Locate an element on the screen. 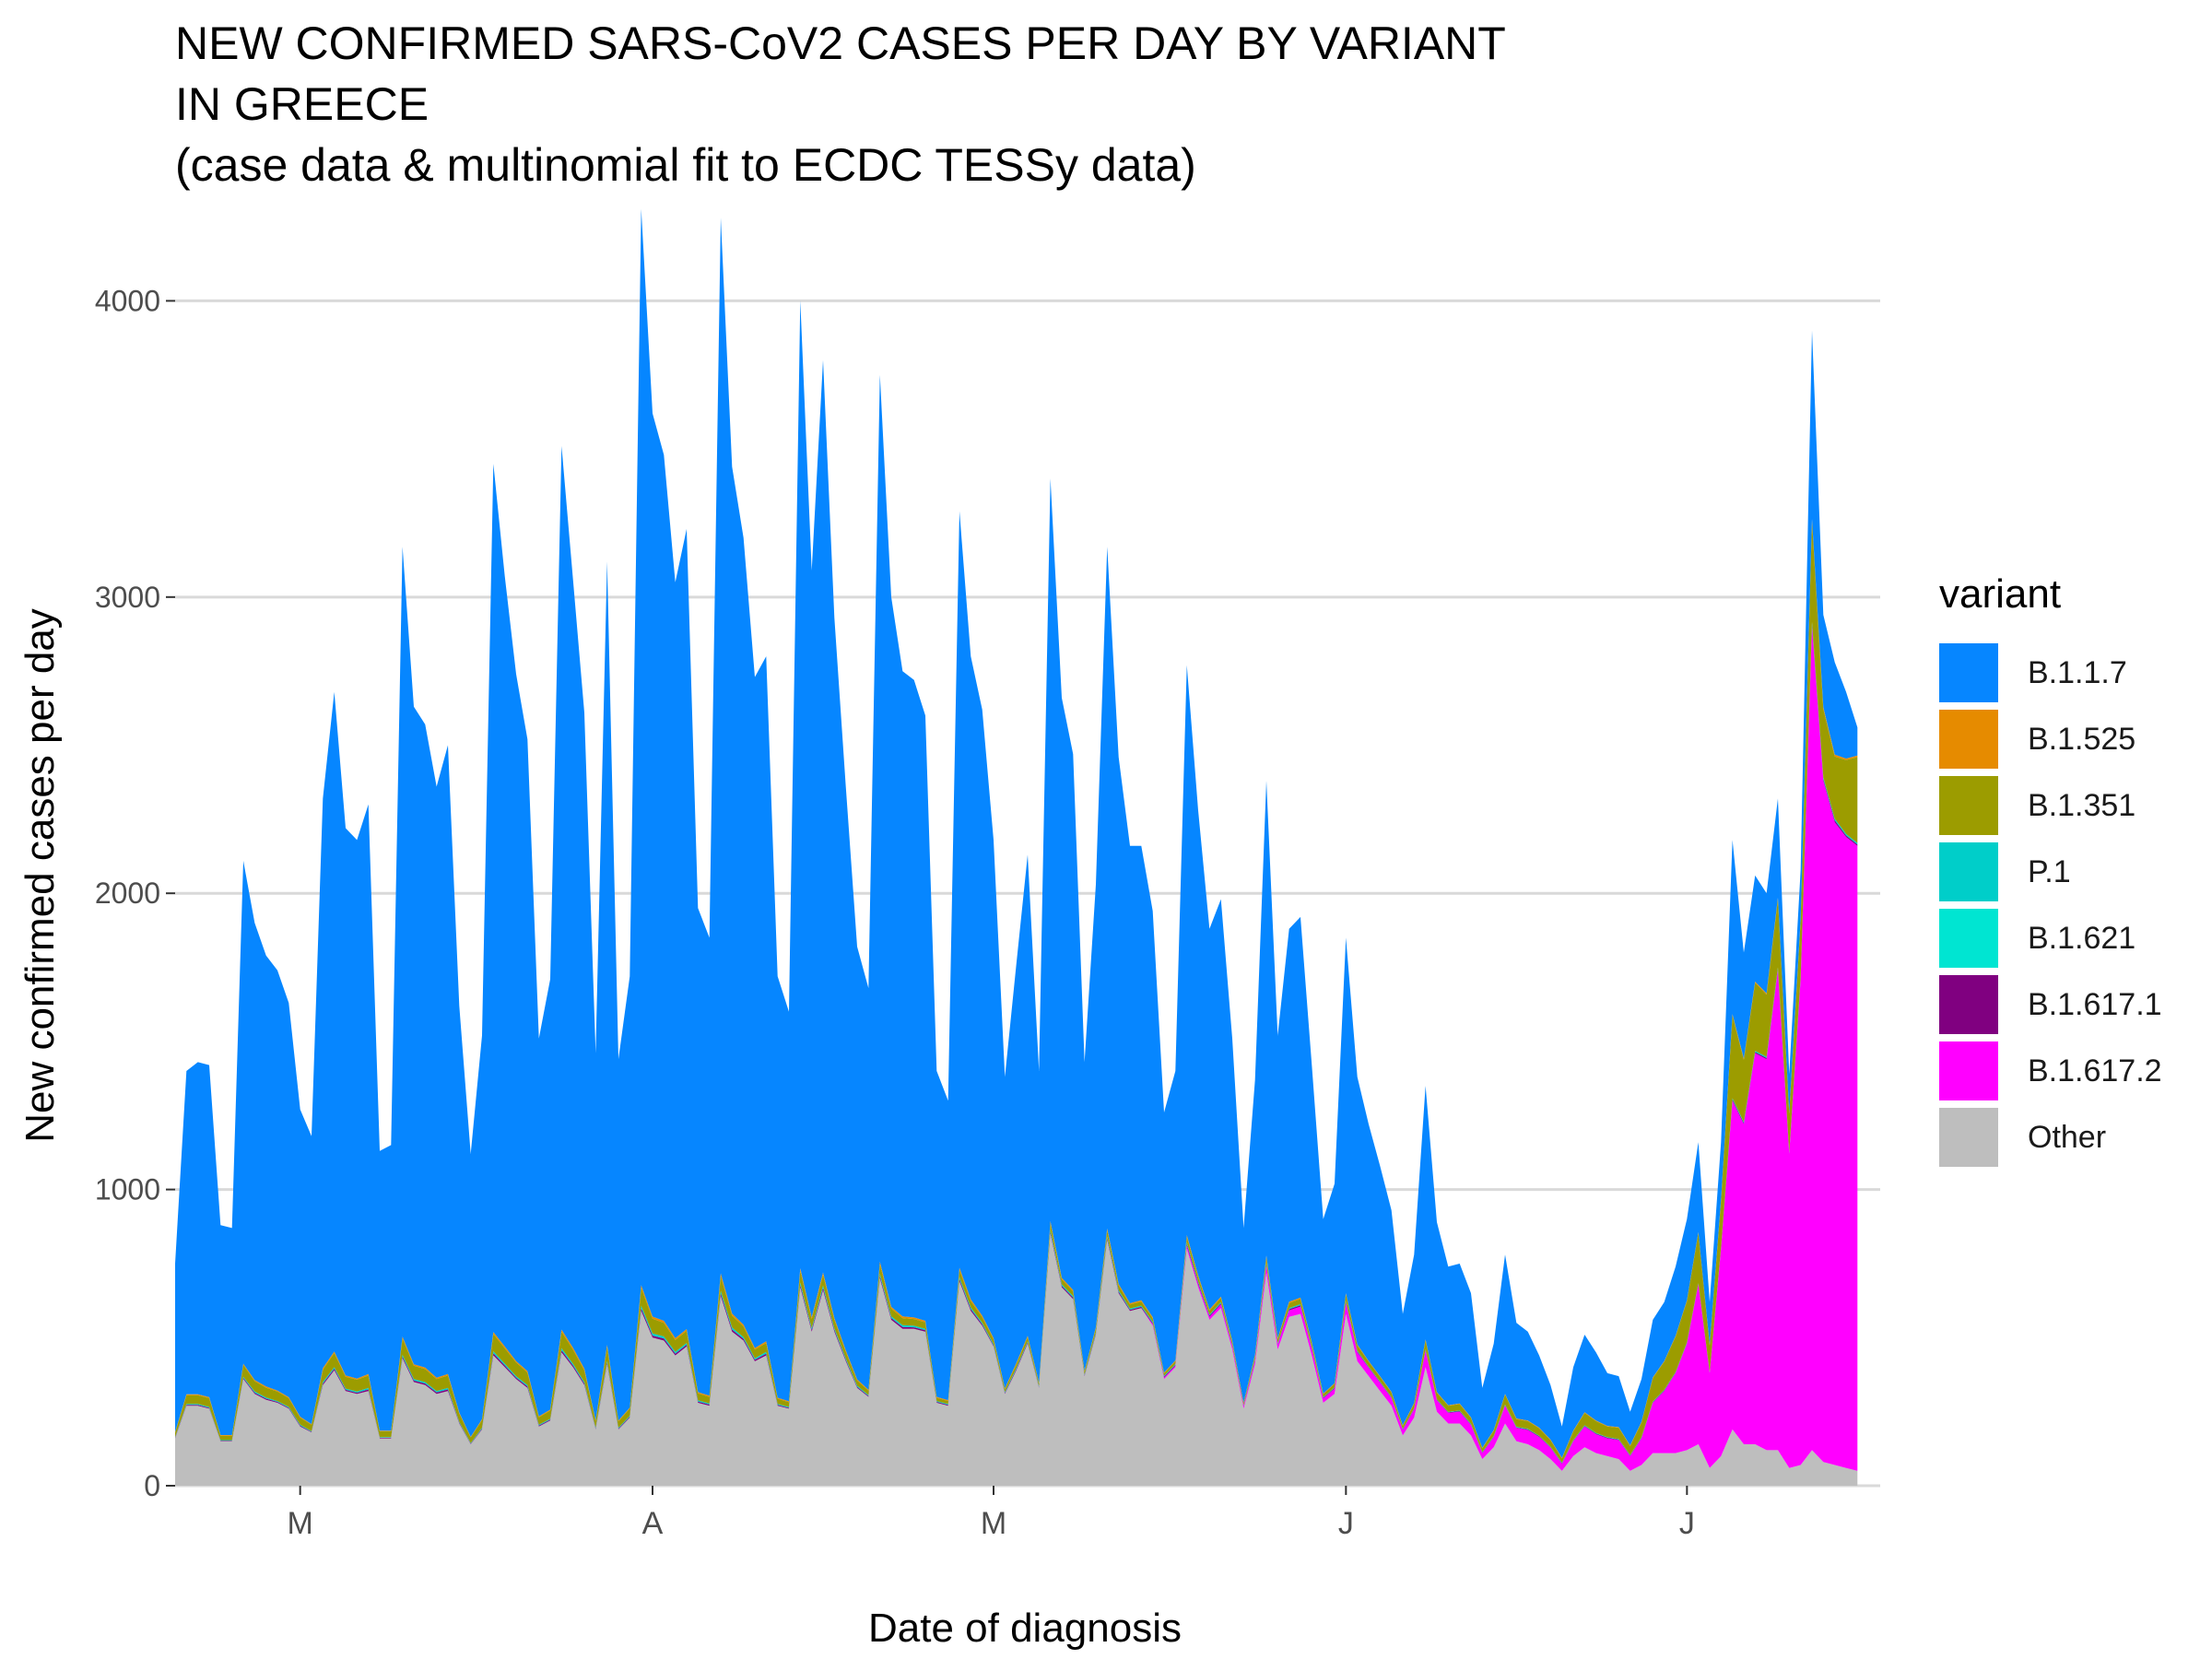  x-axis-title: Date of diagnosis is located at coordinates (1025, 1628).